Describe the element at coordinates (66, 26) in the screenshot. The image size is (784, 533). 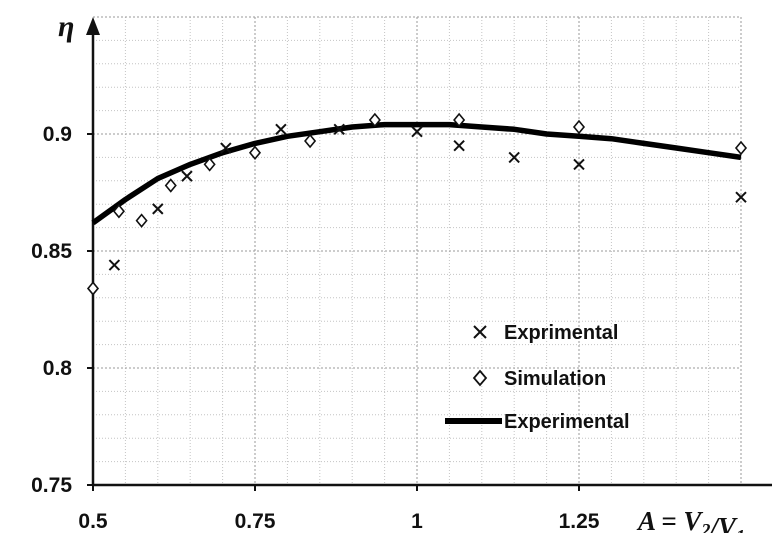
I see `y-axis-label: η` at that location.